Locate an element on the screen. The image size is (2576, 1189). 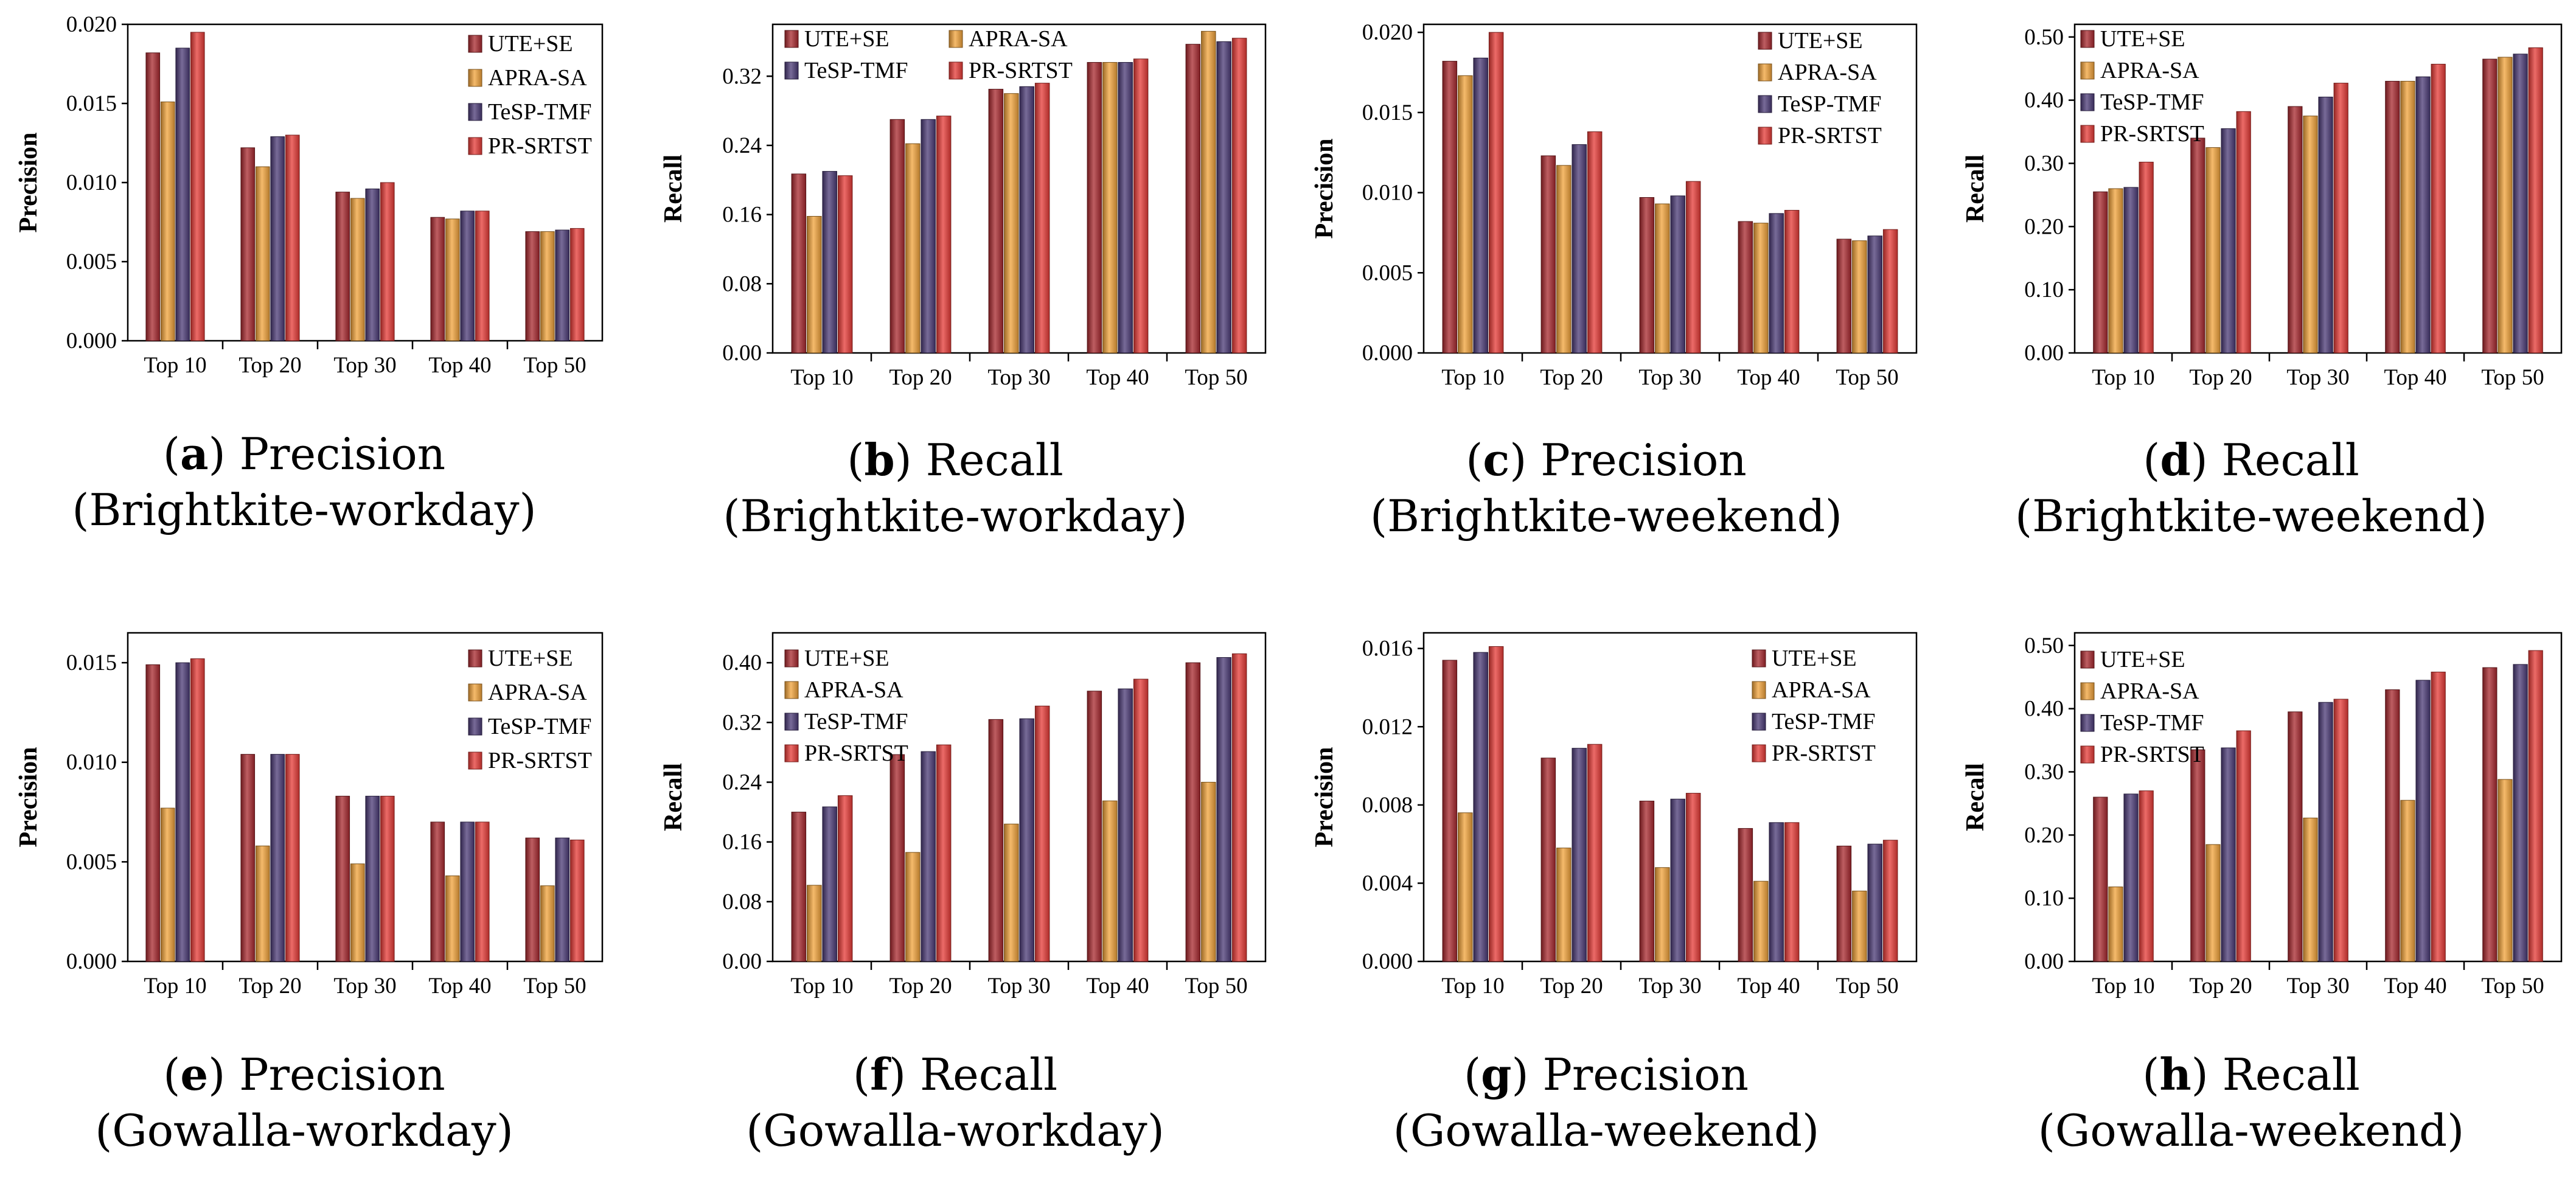
caption-title: Precision is located at coordinates (342, 453).